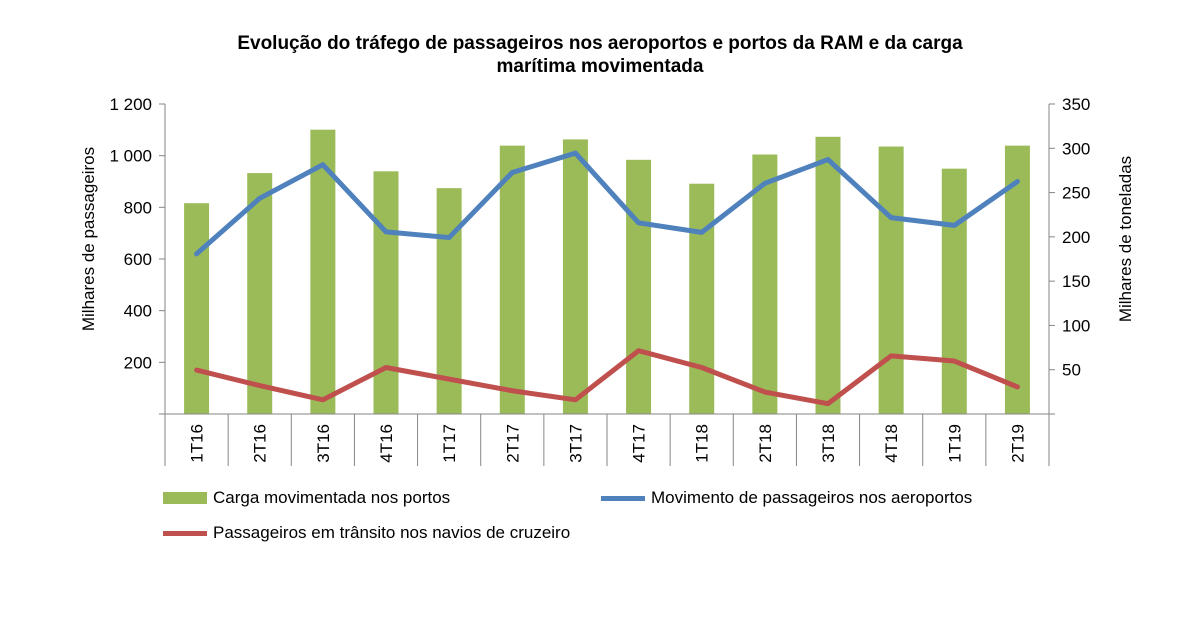 This screenshot has width=1200, height=628. What do you see at coordinates (702, 443) in the screenshot?
I see `x-tick-label-1T18: 1T18` at bounding box center [702, 443].